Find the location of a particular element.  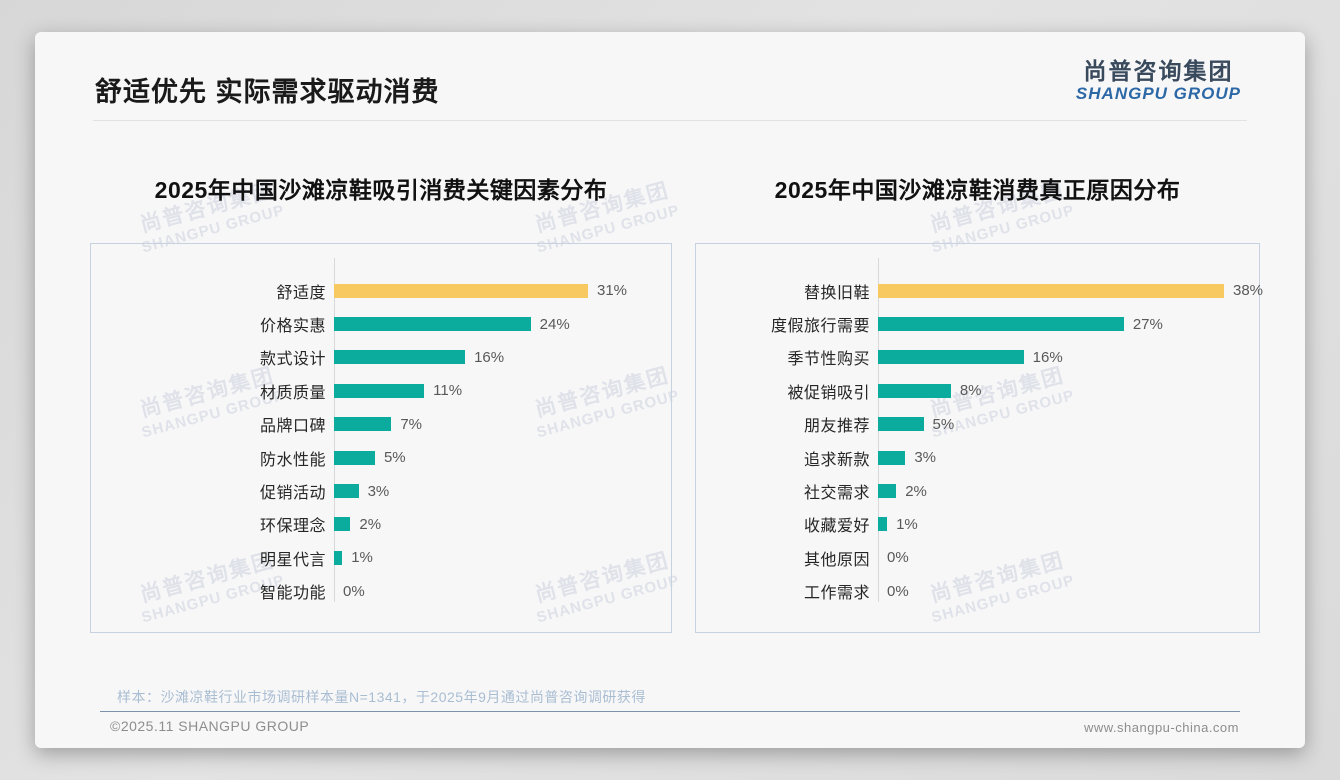

chart-row: 工作需求 0% is located at coordinates (977, 591).